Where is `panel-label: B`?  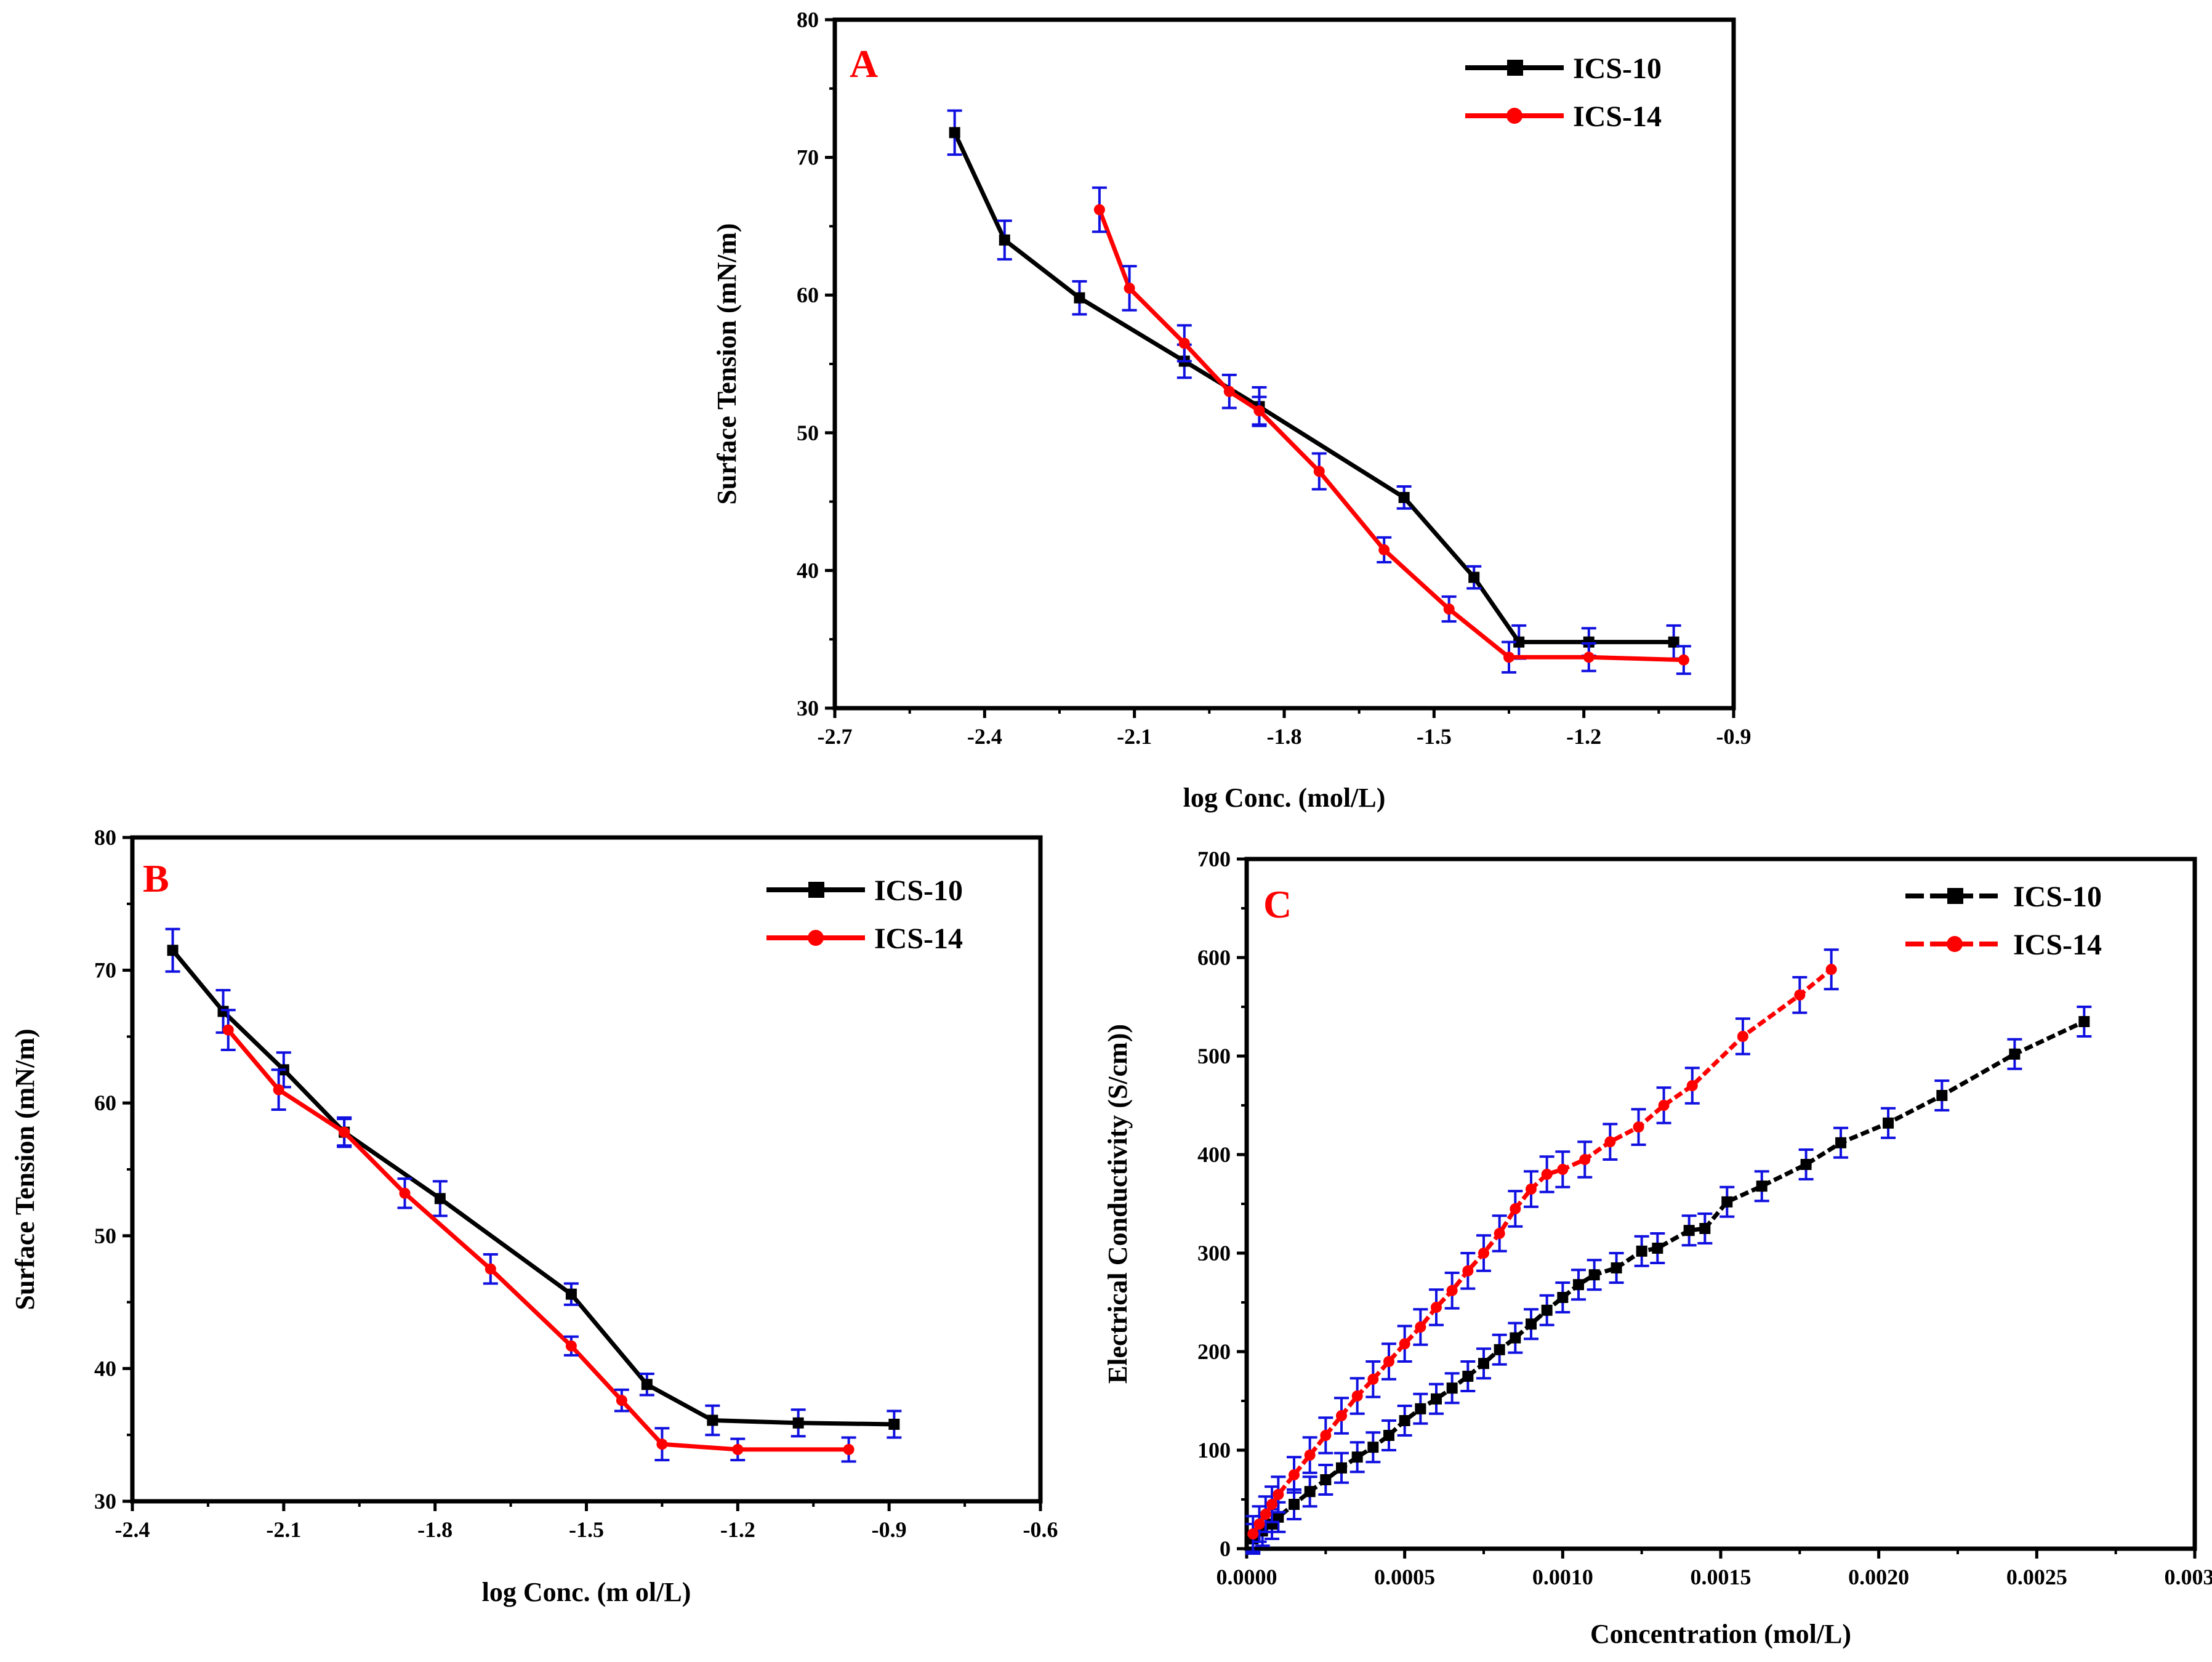 panel-label: B is located at coordinates (156, 879).